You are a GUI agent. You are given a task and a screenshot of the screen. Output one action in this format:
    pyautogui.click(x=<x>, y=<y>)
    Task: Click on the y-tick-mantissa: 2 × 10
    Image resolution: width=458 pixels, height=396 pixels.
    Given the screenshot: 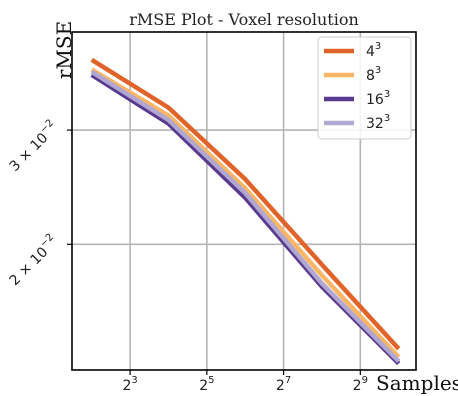 What is the action you would take?
    pyautogui.click(x=29, y=266)
    